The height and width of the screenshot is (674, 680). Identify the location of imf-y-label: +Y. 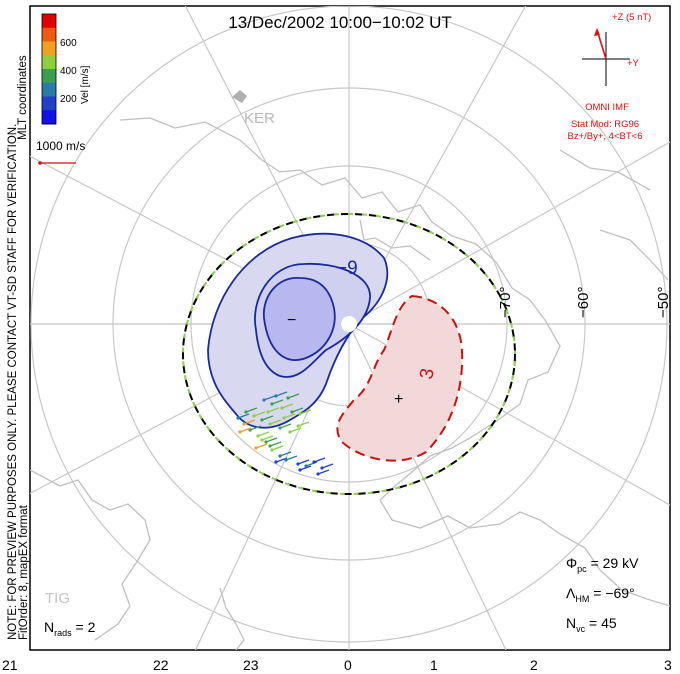
(633, 63).